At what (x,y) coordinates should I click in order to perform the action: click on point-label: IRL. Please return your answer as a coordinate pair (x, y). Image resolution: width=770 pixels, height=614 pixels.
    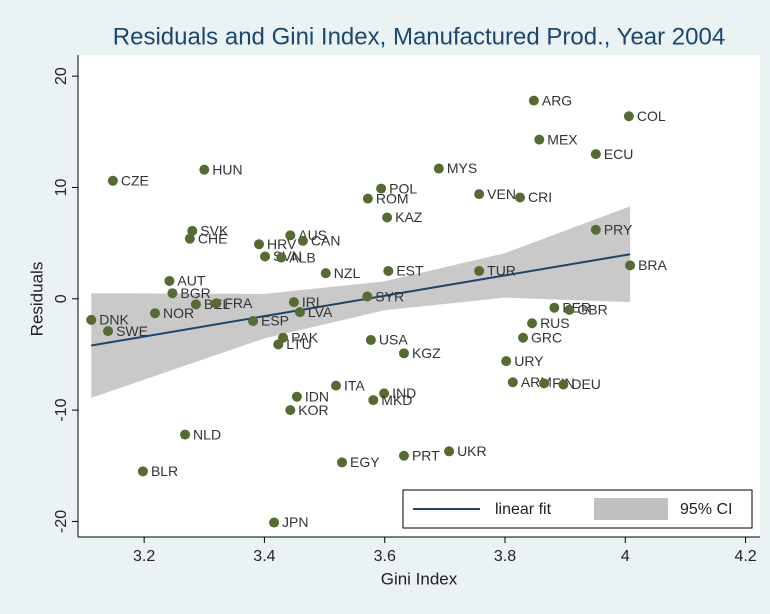
    Looking at the image, I should click on (313, 302).